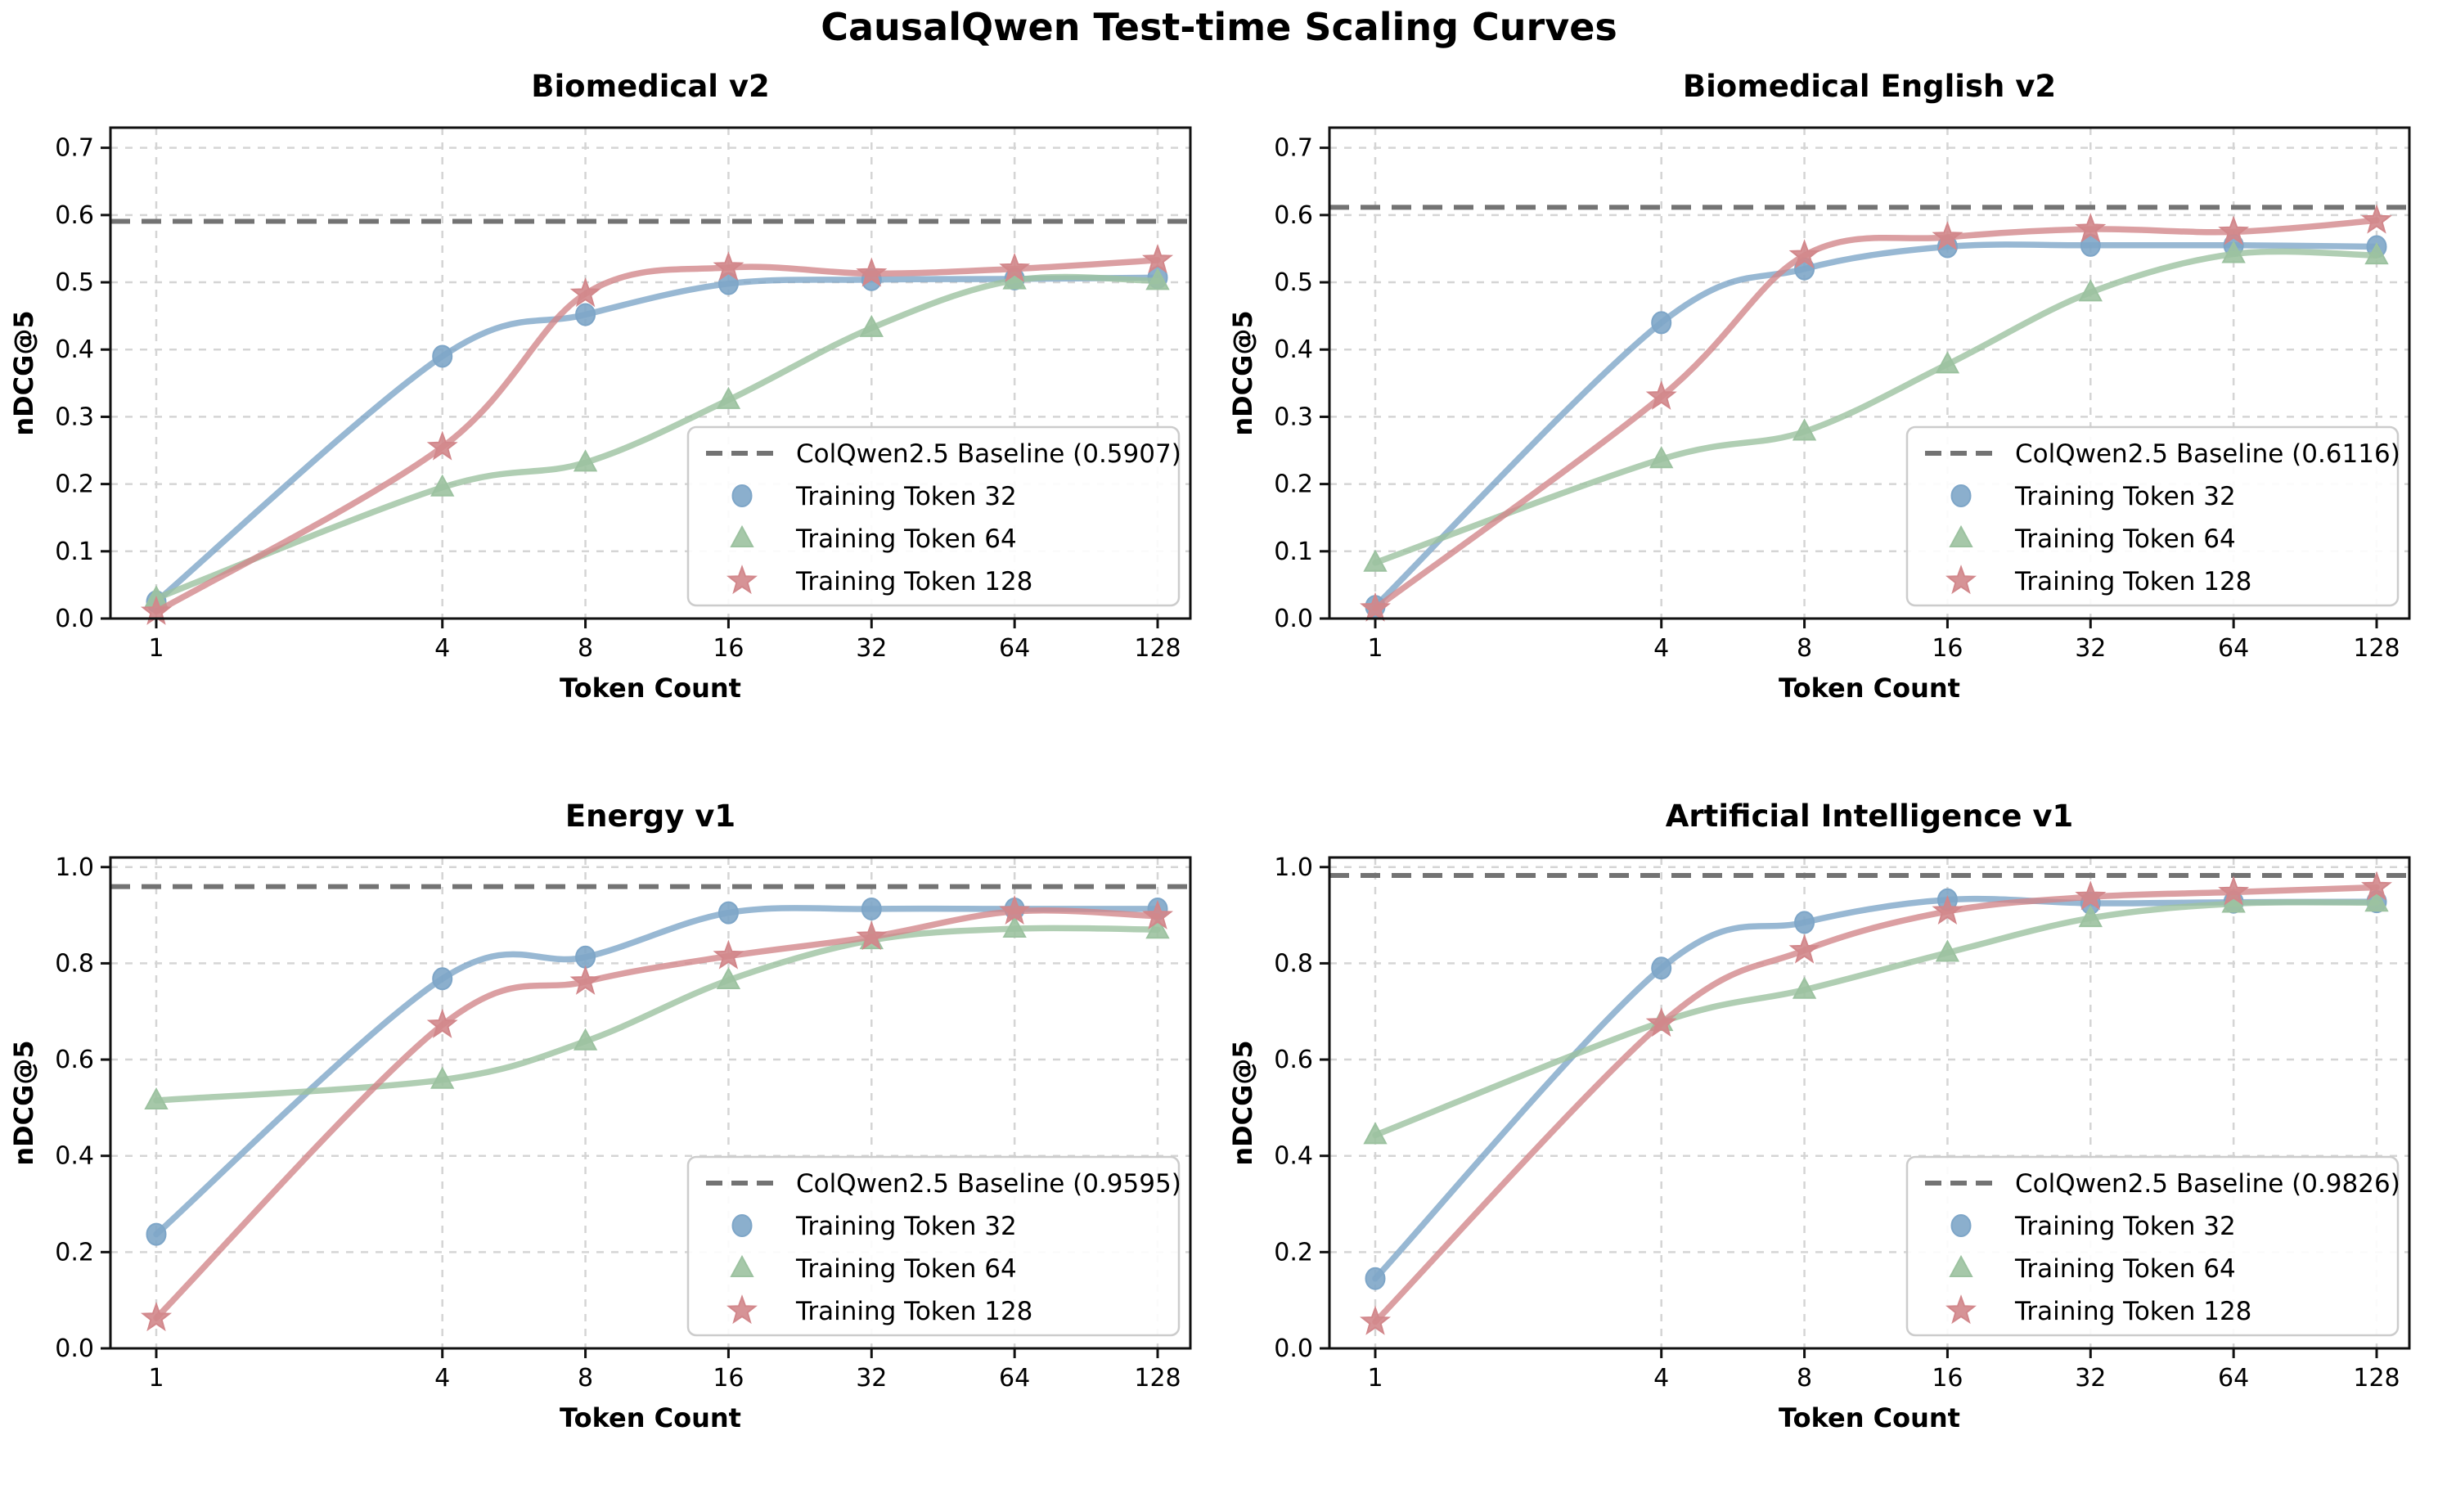 The width and height of the screenshot is (2438, 1512). I want to click on legend-label: ColQwen2.5 Baseline (0.9826), so click(2207, 1184).